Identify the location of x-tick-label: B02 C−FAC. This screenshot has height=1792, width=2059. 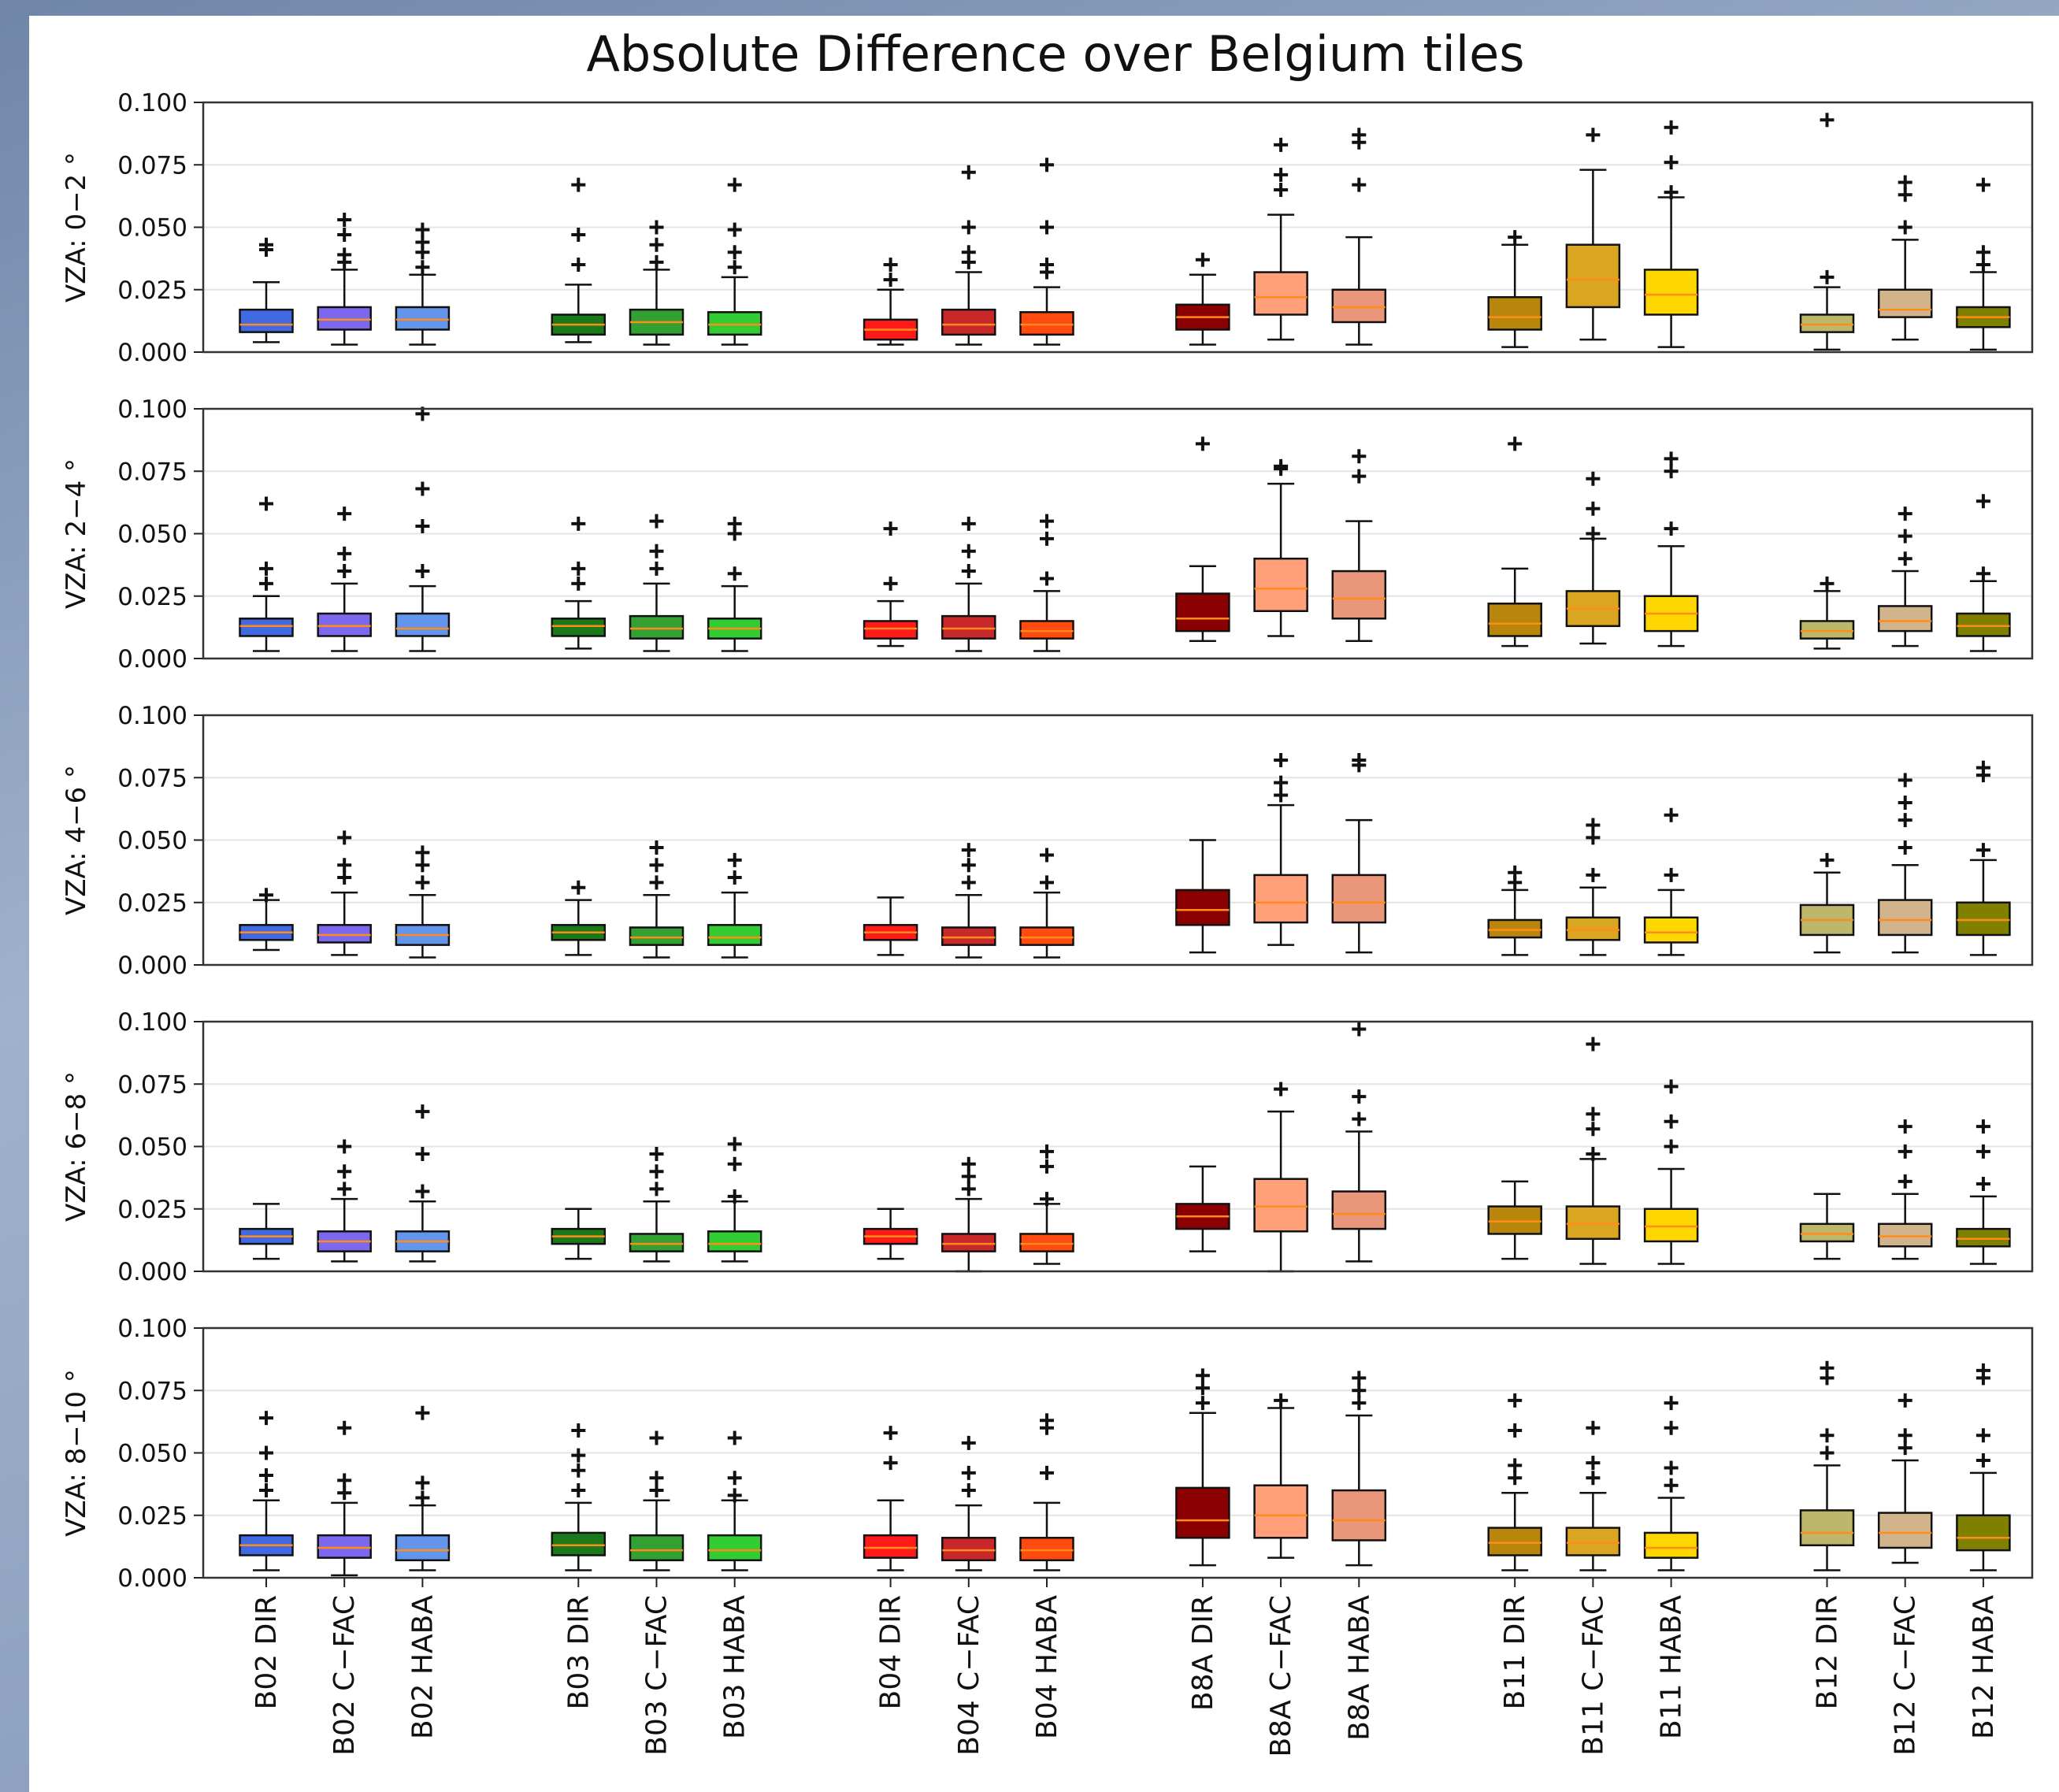
(344, 1675).